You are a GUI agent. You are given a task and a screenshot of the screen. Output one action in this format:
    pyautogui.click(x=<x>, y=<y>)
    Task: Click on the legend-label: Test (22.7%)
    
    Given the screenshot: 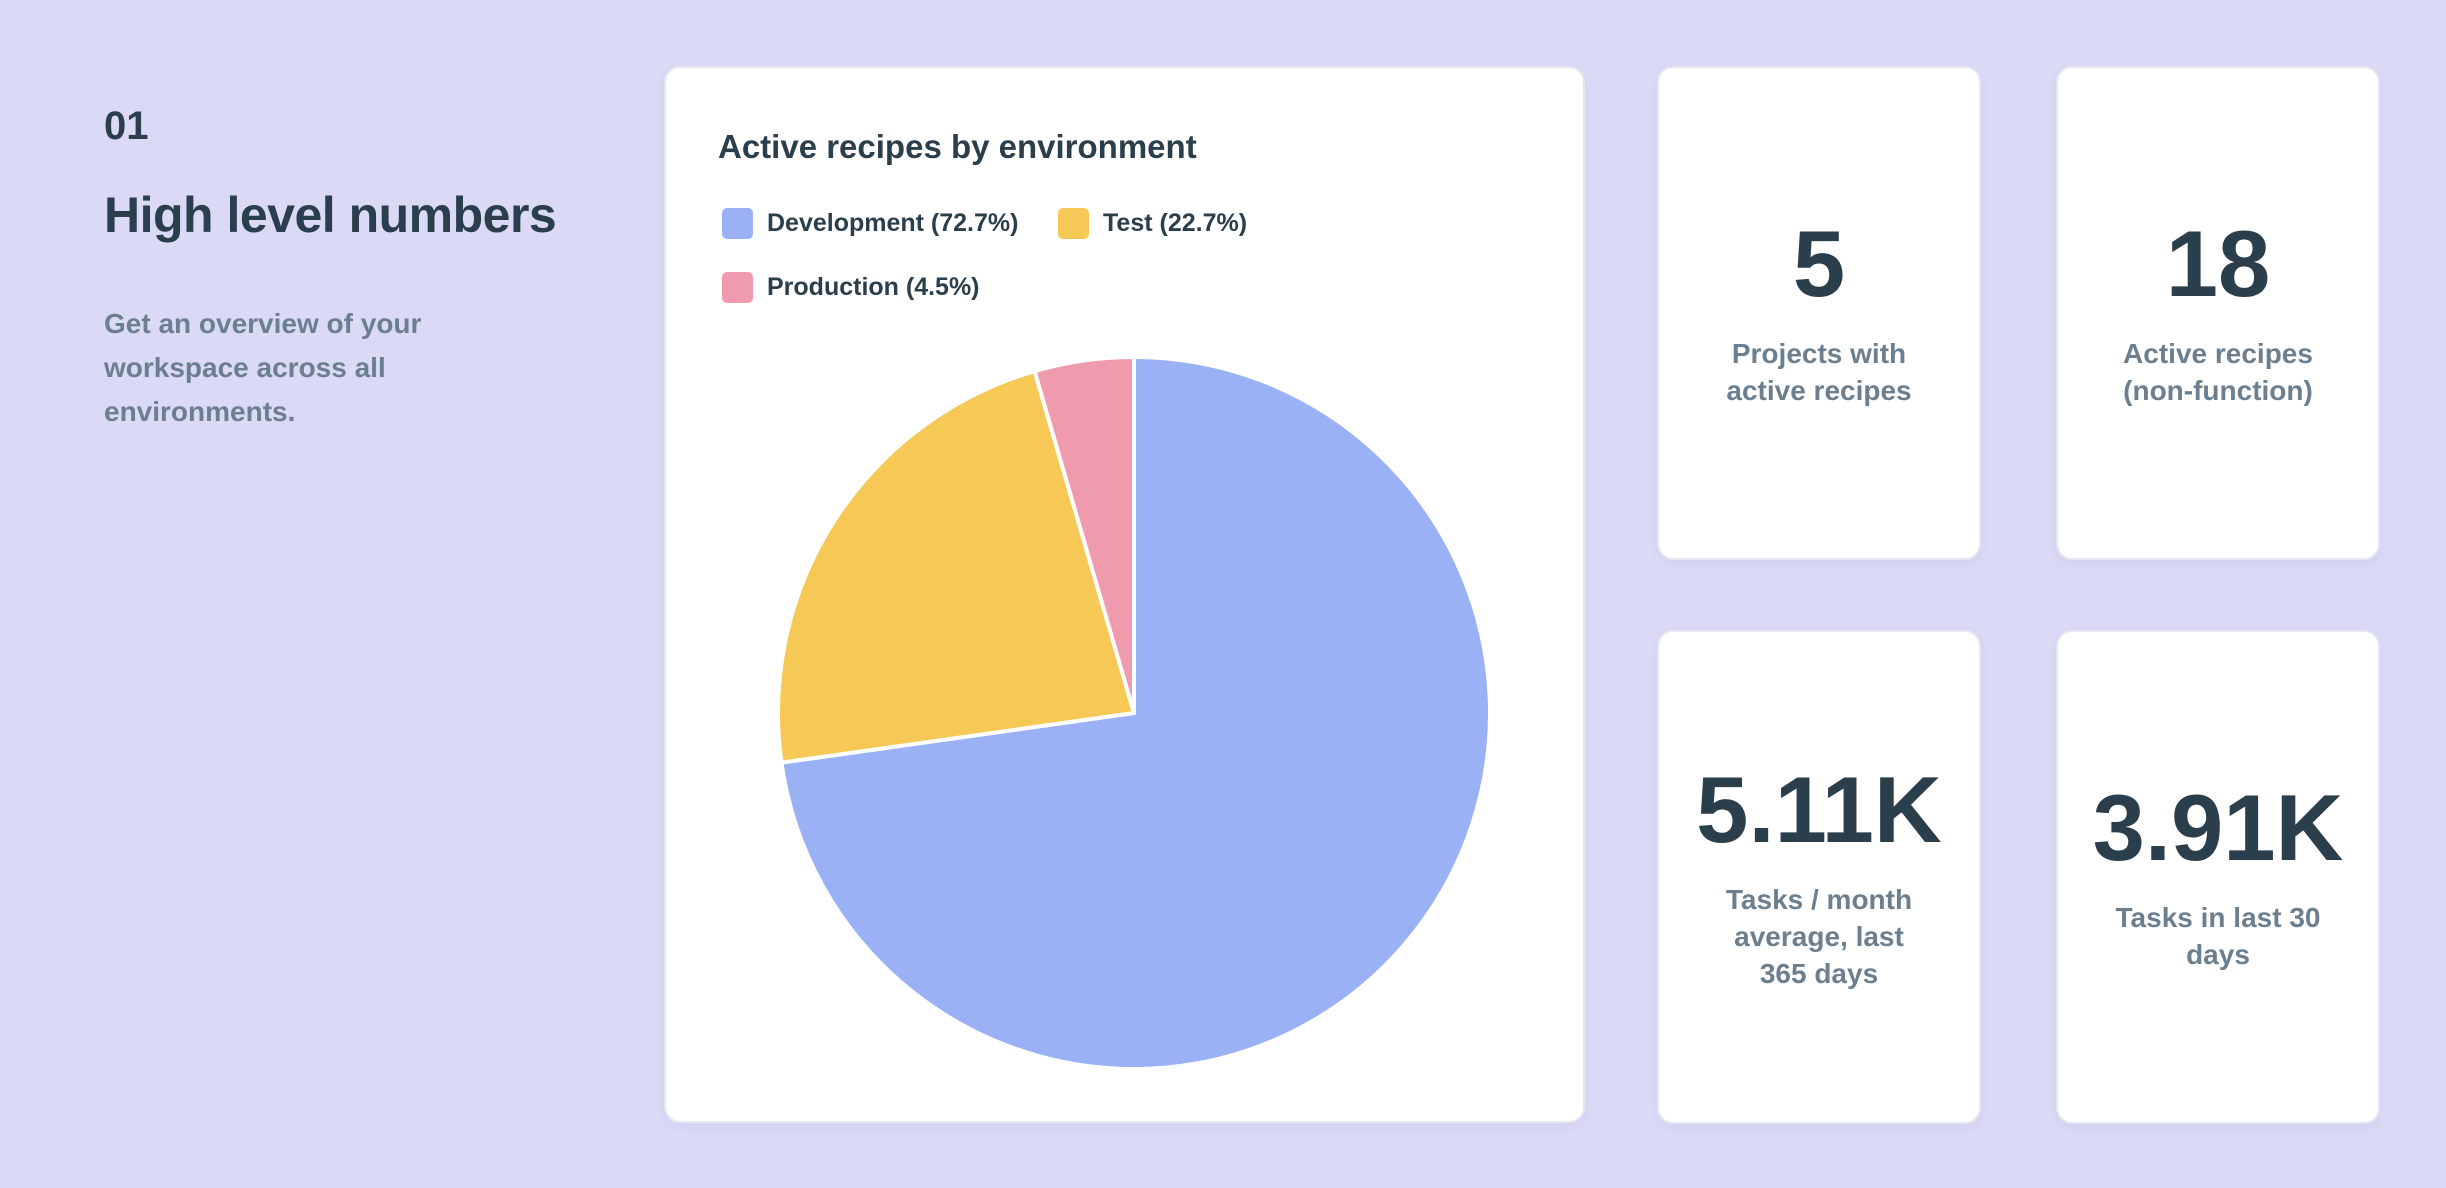 What is the action you would take?
    pyautogui.click(x=1175, y=223)
    